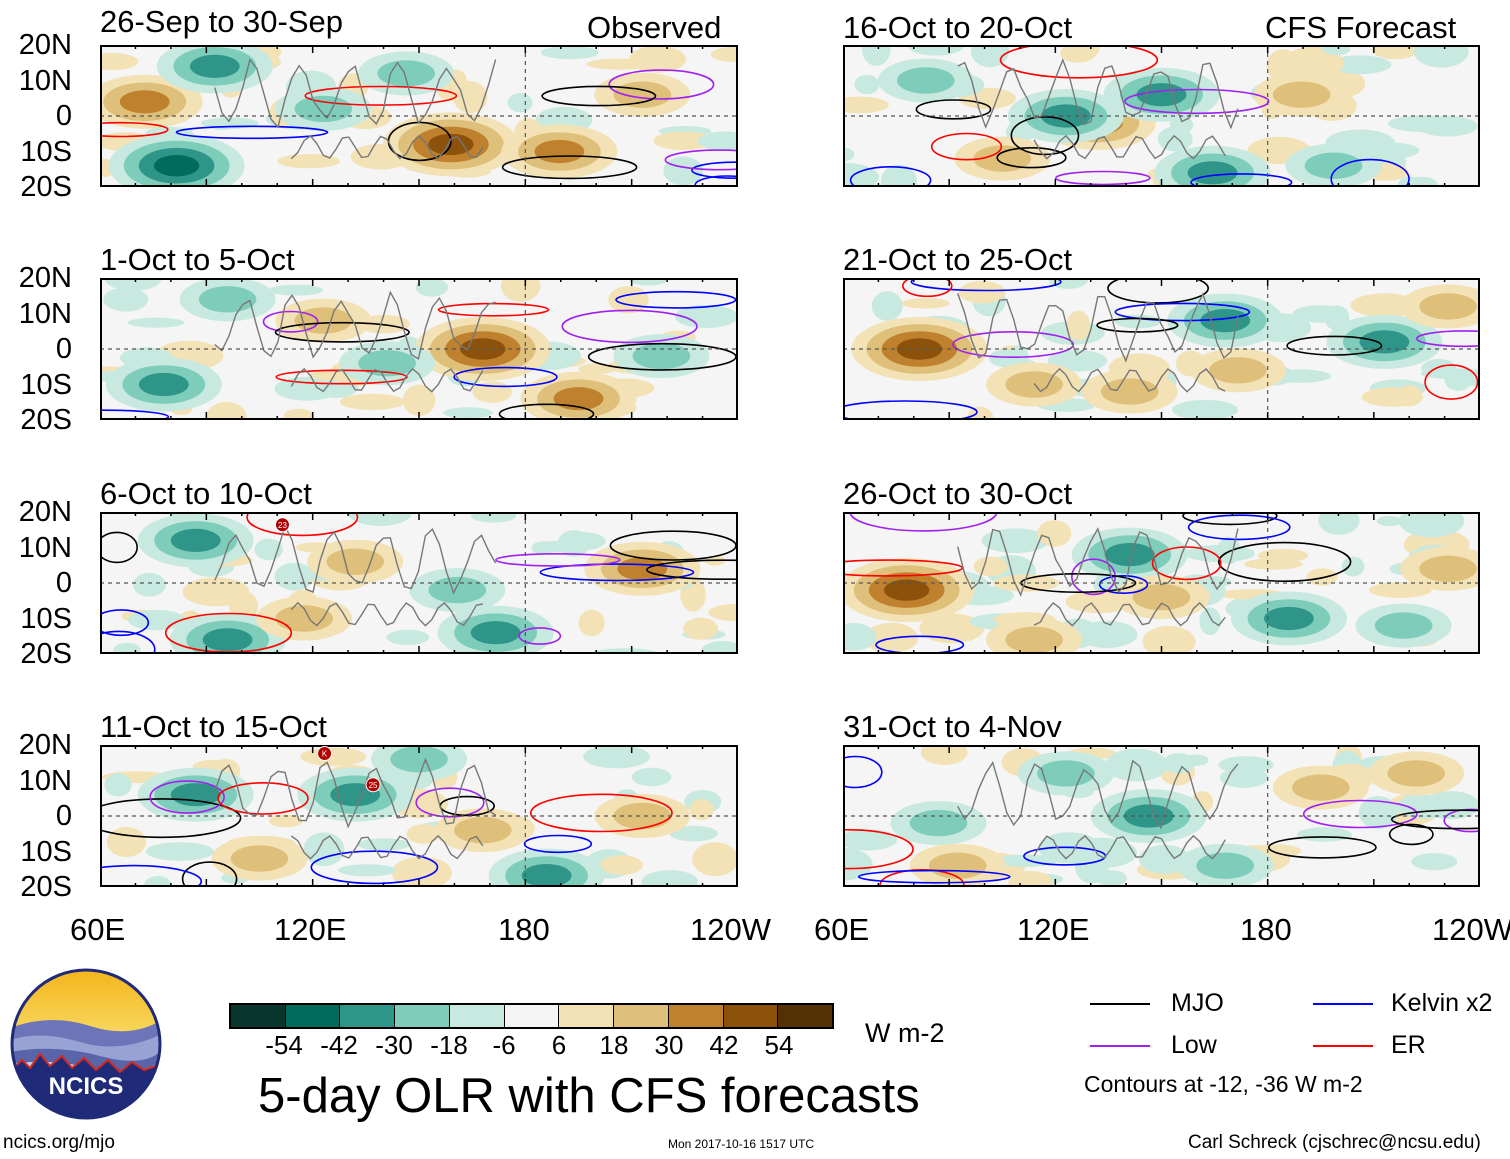 This screenshot has height=1159, width=1510. Describe the element at coordinates (504, 1045) in the screenshot. I see `colorbar-tick-label: -6` at that location.